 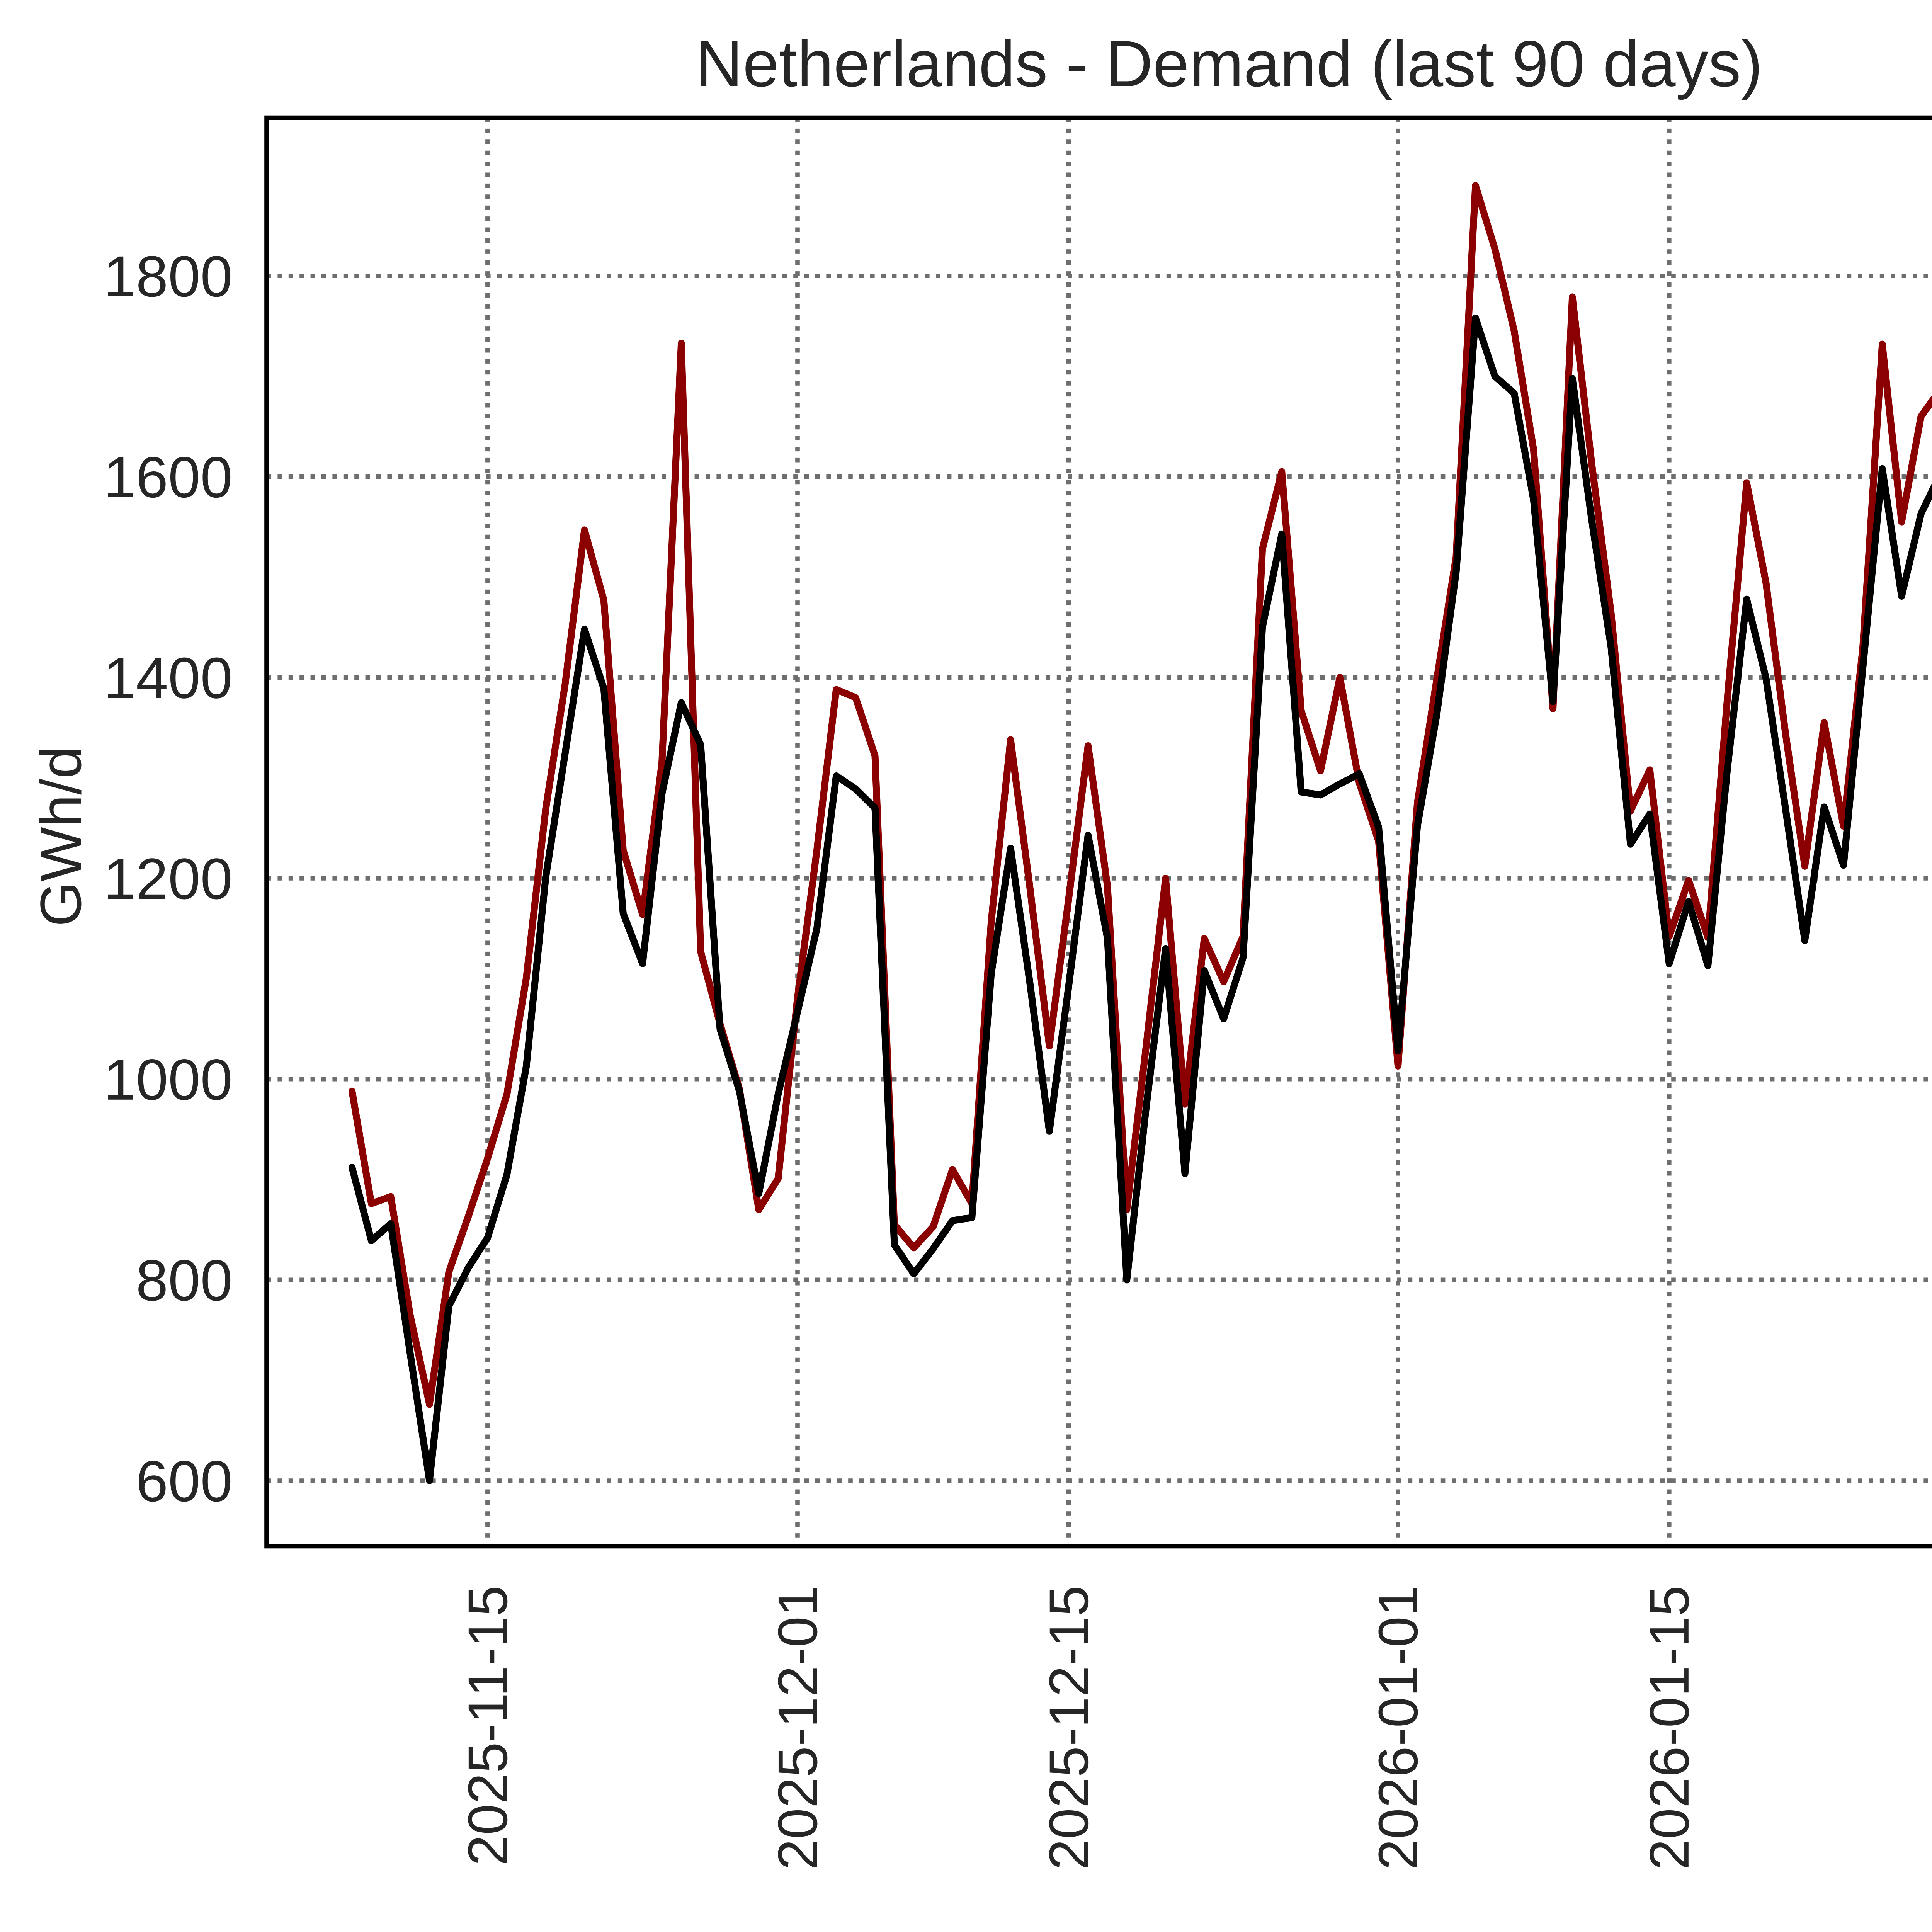 What do you see at coordinates (61, 837) in the screenshot?
I see `svg-text: GWh/d` at bounding box center [61, 837].